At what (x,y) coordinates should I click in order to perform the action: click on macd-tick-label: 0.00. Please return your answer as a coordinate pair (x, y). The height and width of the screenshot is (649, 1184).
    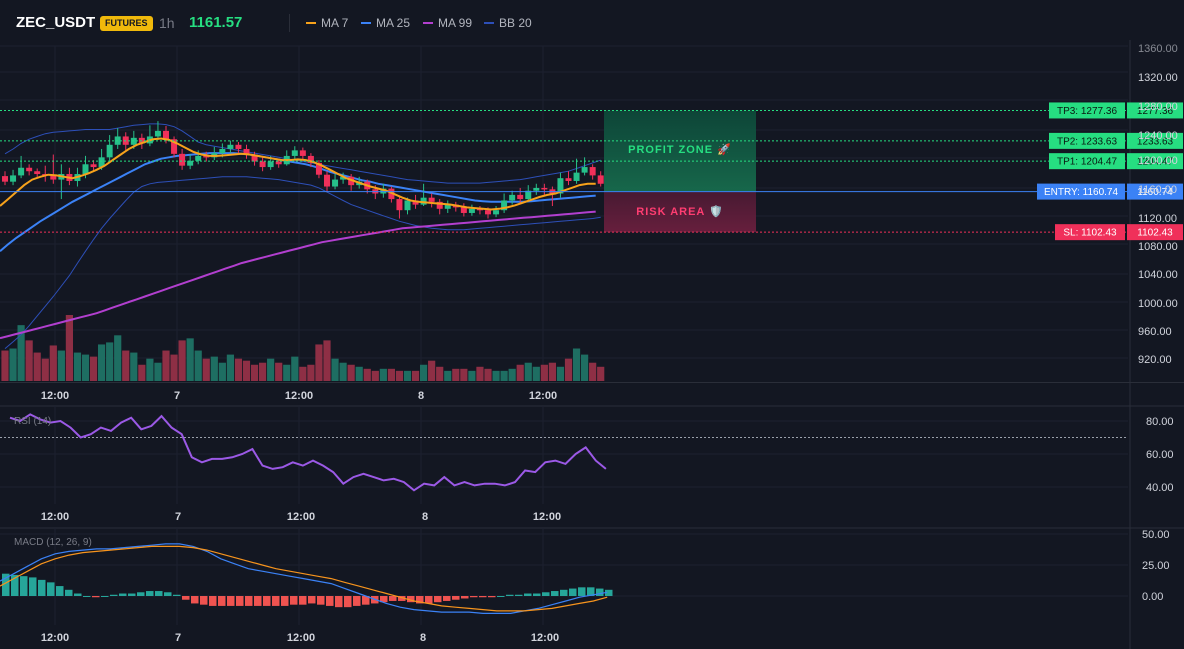
    Looking at the image, I should click on (1152, 597).